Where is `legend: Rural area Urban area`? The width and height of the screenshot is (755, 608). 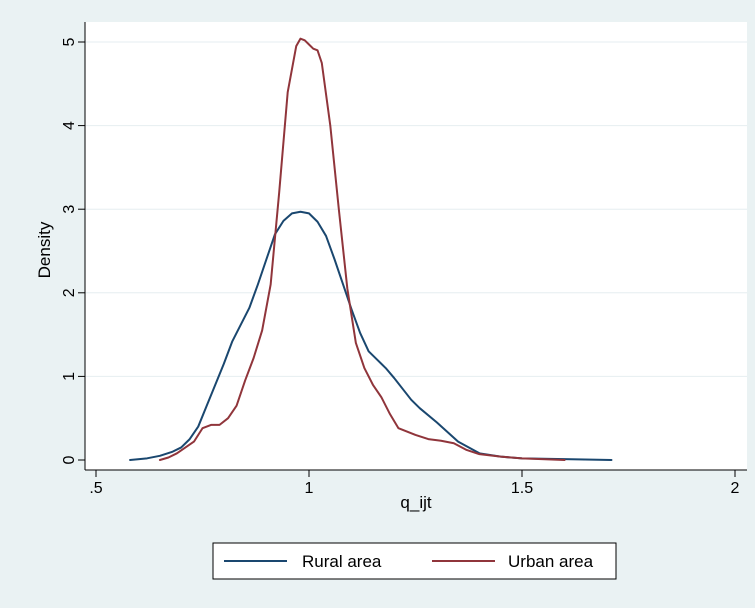 legend: Rural area Urban area is located at coordinates (414, 561).